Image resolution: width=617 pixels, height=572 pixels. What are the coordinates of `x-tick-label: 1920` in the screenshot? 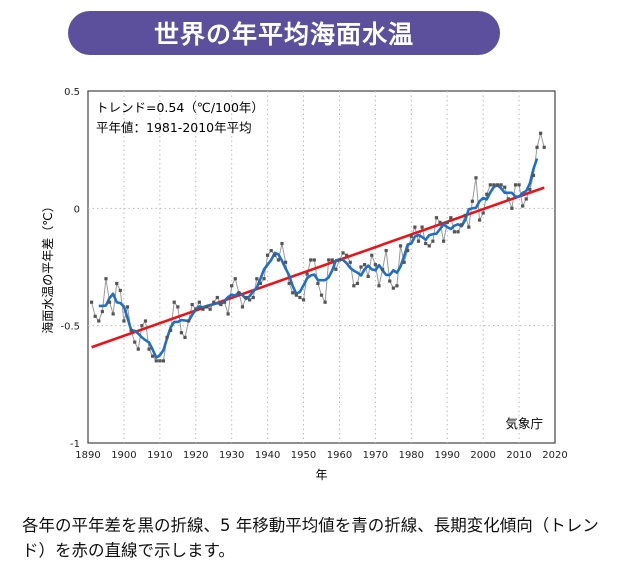 It's located at (195, 455).